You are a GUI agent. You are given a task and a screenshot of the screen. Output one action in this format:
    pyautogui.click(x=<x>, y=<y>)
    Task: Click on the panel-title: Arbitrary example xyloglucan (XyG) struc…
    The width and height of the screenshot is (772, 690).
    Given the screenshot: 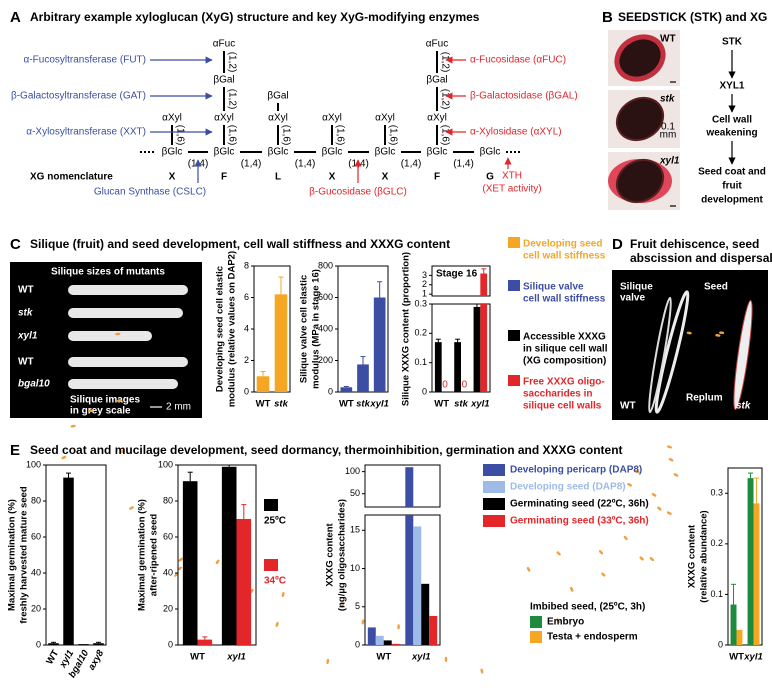 What is the action you would take?
    pyautogui.click(x=255, y=17)
    